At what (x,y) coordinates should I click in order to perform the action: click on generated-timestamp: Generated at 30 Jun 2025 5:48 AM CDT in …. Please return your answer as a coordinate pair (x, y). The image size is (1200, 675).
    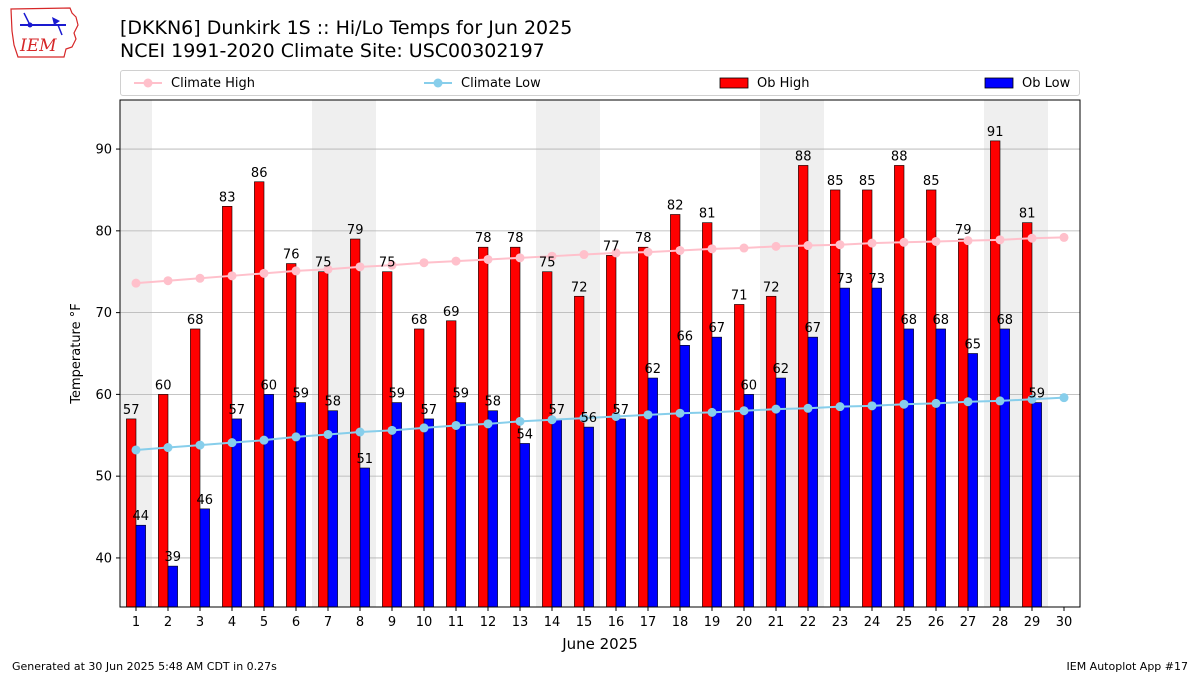
    Looking at the image, I should click on (144, 666).